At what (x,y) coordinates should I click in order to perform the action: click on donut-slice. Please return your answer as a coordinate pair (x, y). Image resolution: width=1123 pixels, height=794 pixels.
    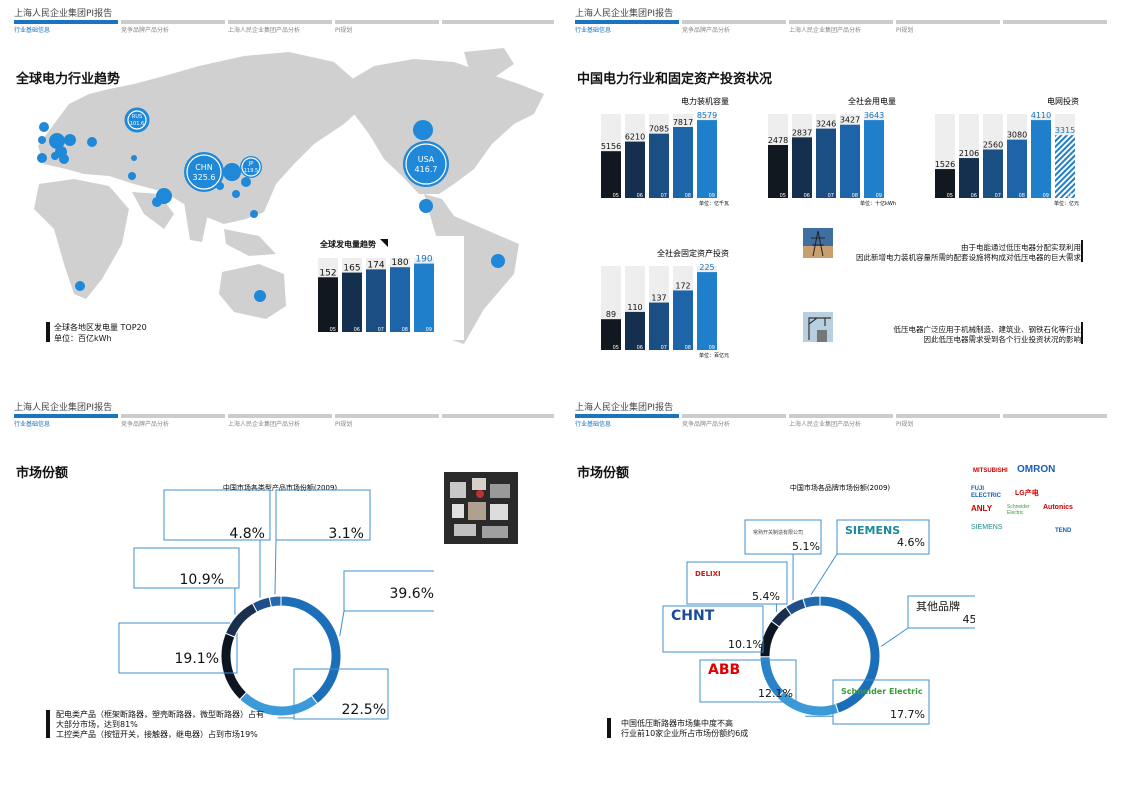
    Looking at the image, I should click on (811, 602).